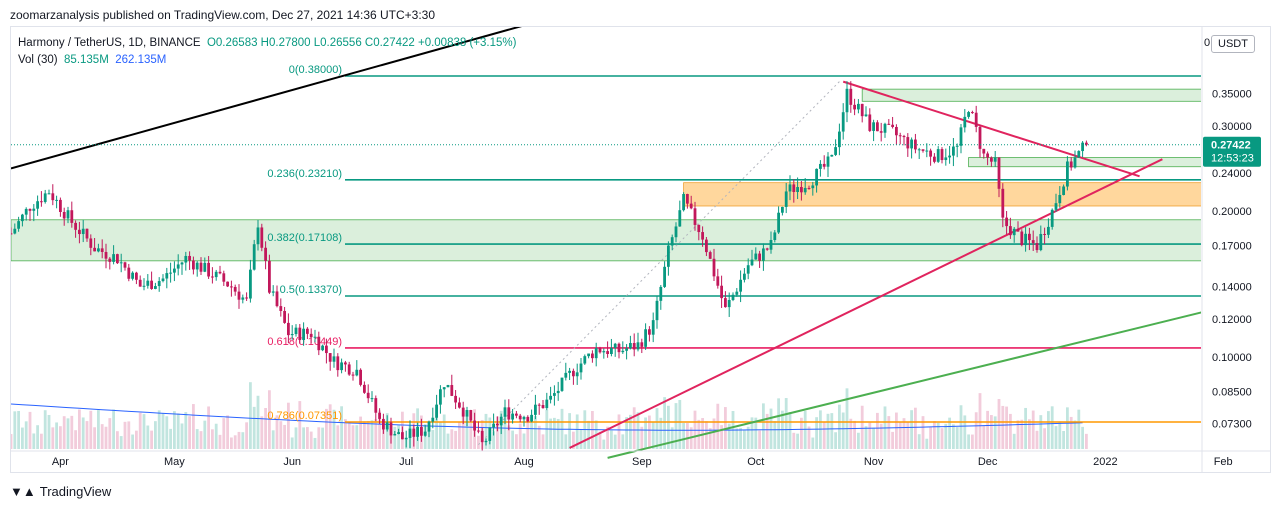  What do you see at coordinates (23, 491) in the screenshot?
I see `tradingview-logo-icon: ▼▲` at bounding box center [23, 491].